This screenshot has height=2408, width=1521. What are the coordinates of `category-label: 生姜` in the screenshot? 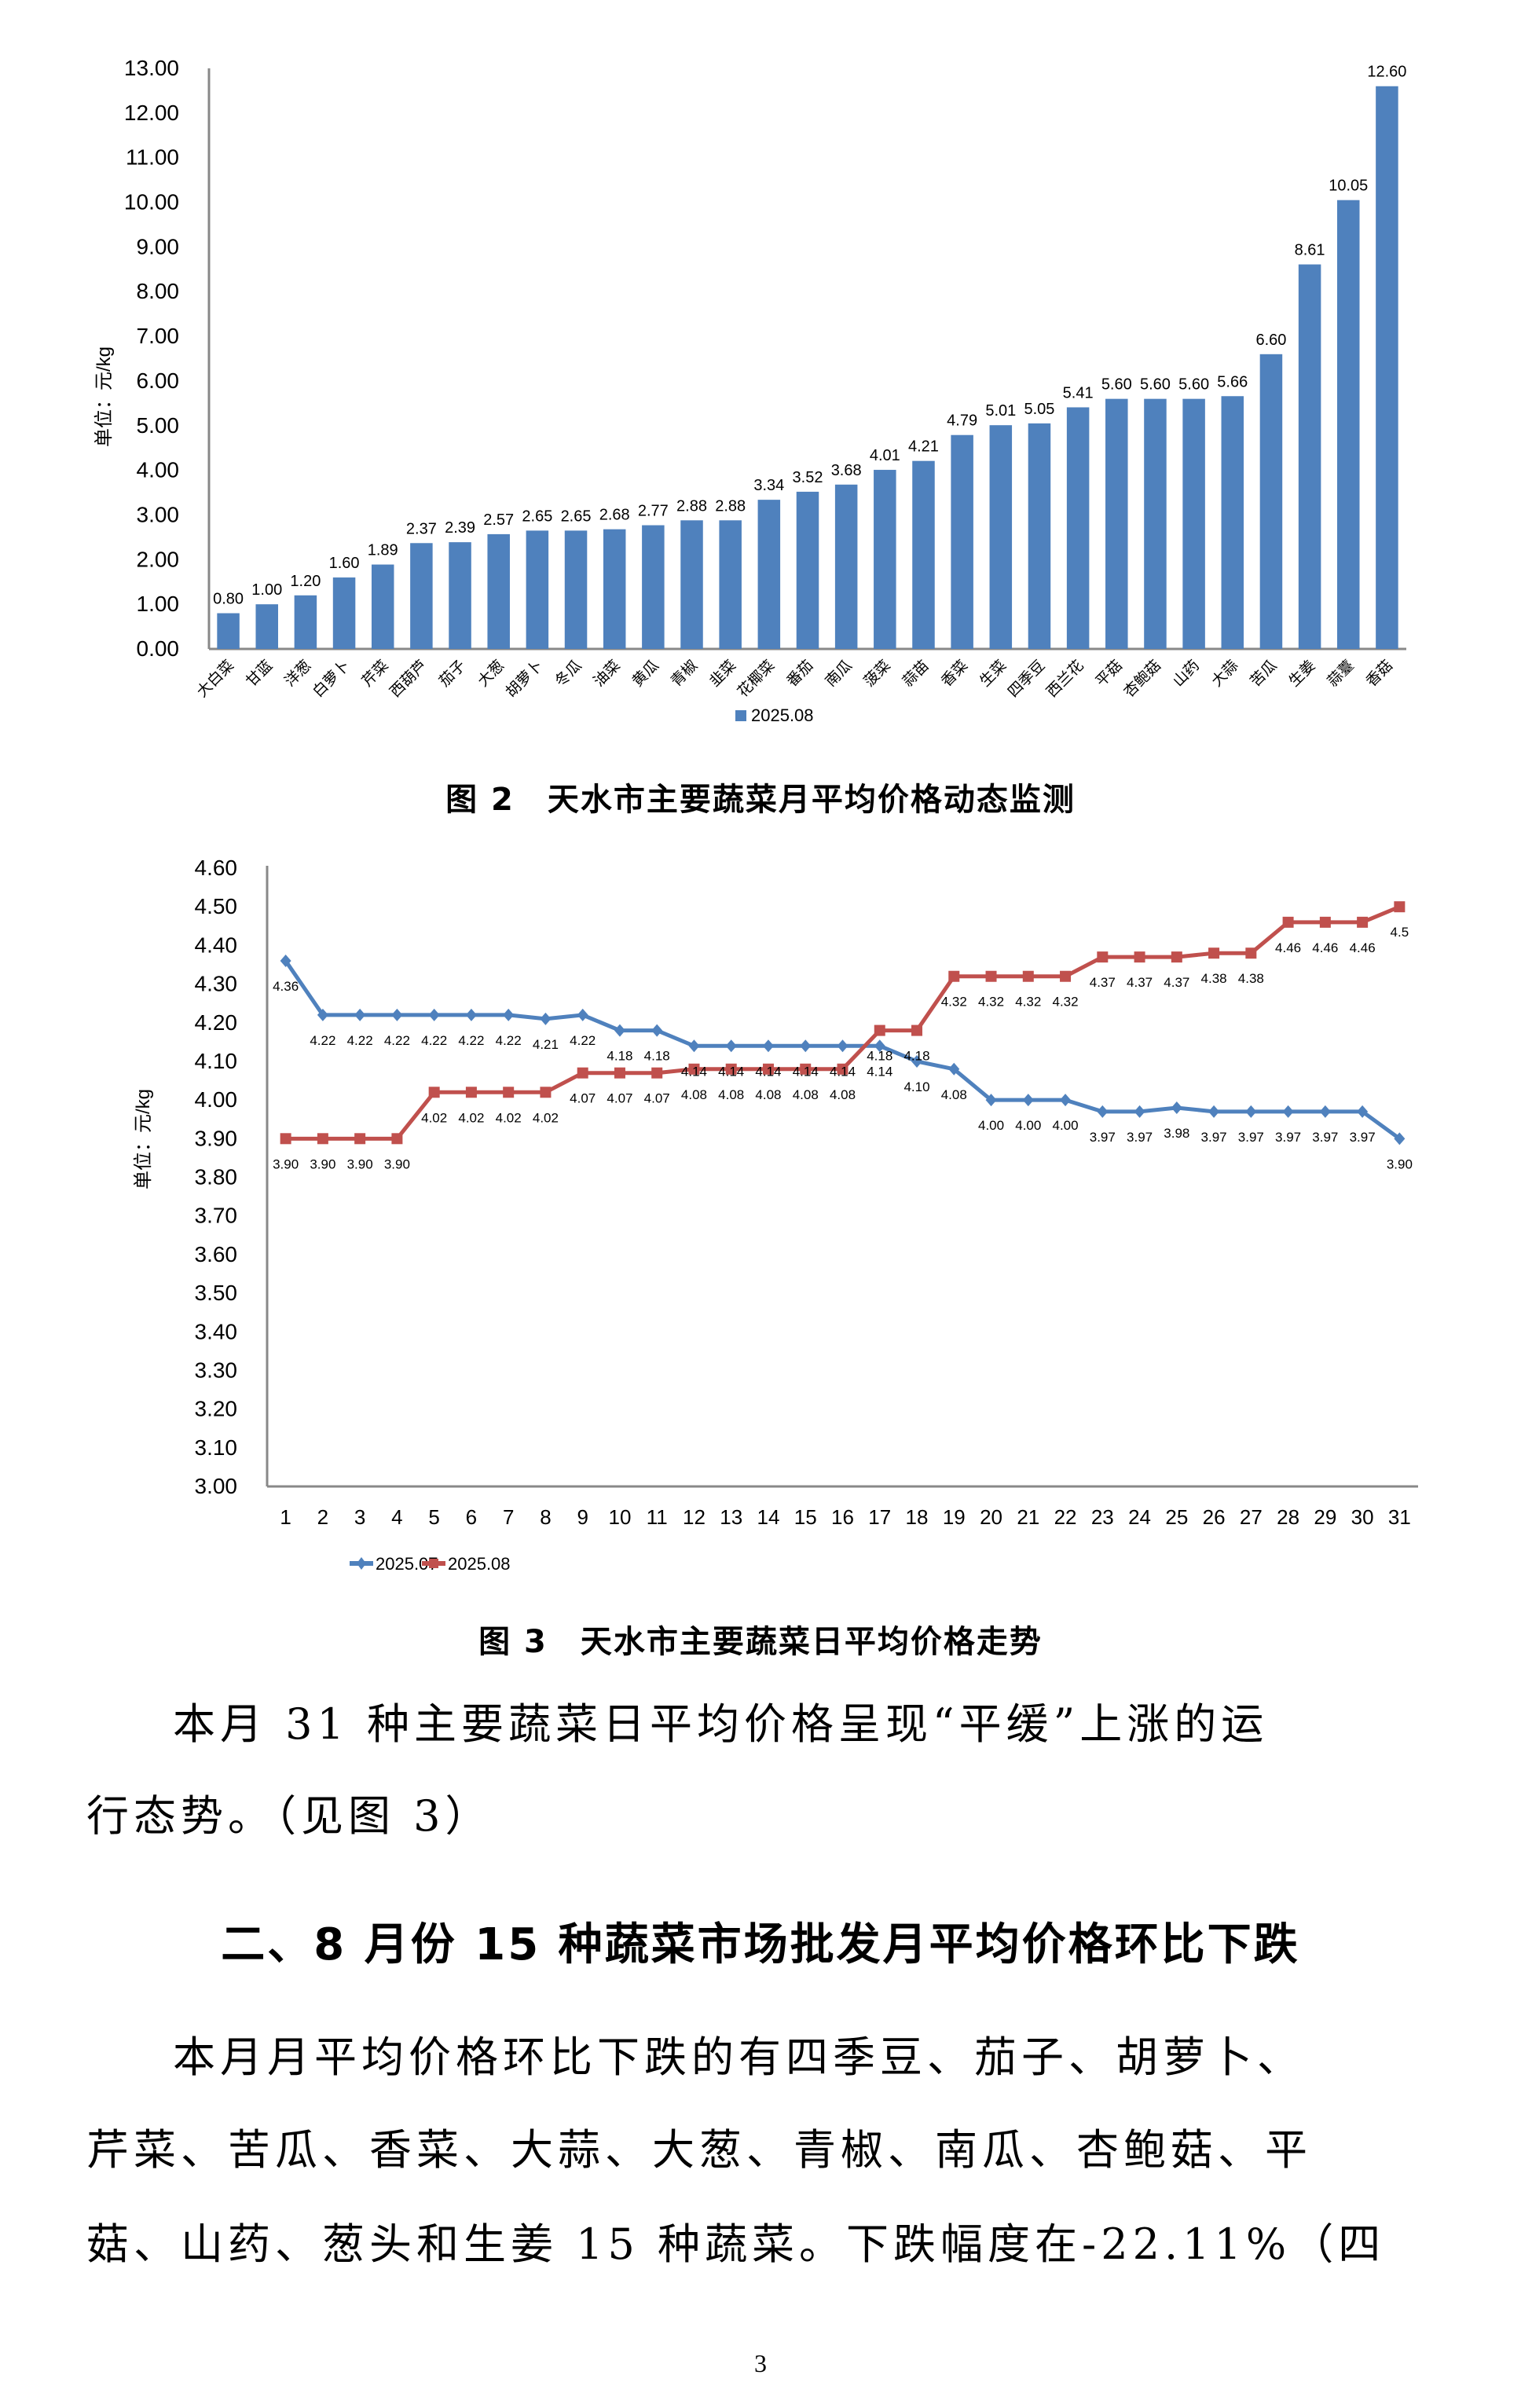 It's located at (1302, 673).